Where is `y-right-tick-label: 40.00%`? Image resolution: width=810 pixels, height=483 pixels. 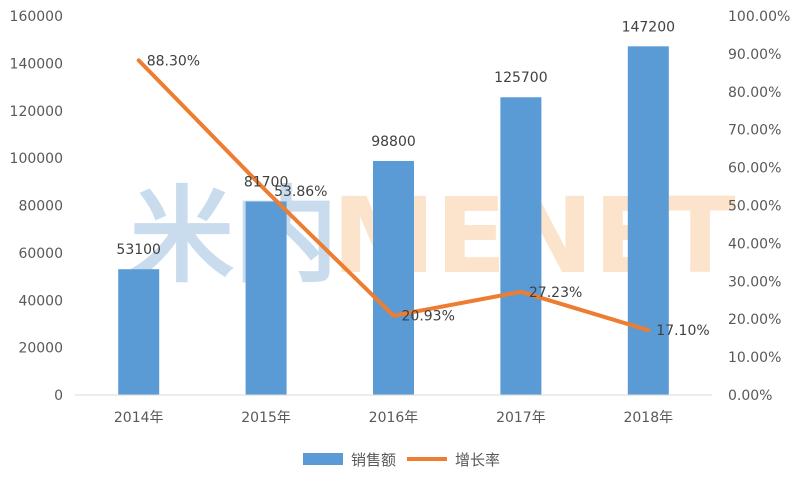 y-right-tick-label: 40.00% is located at coordinates (754, 244).